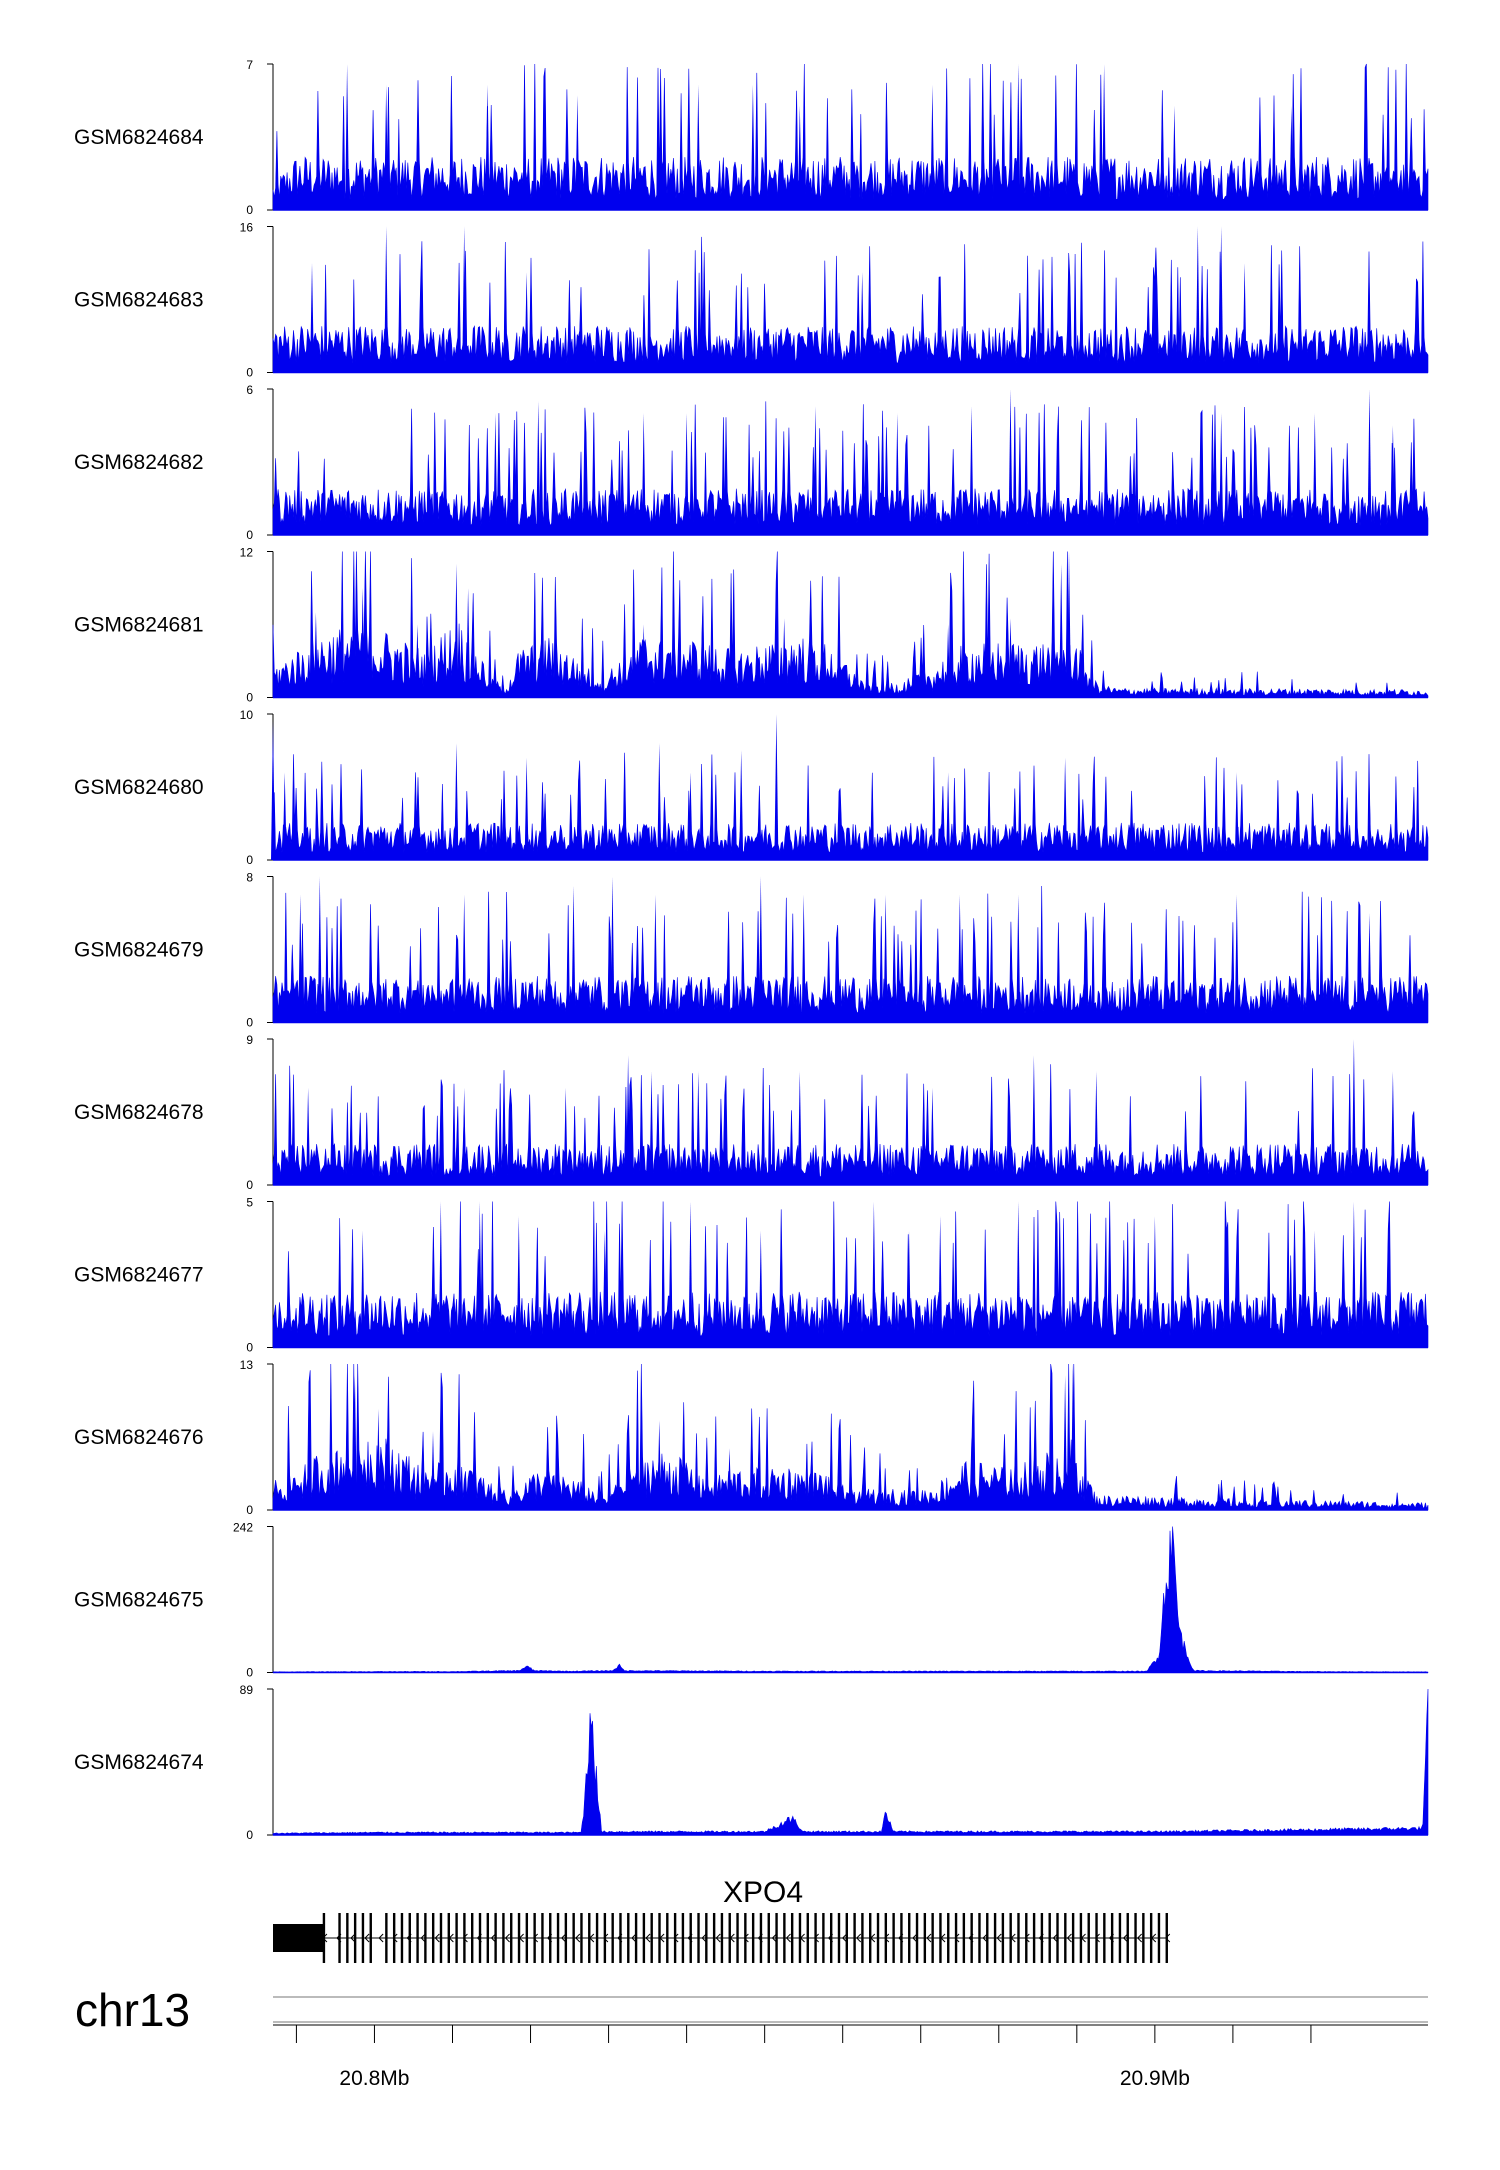  What do you see at coordinates (249, 1203) in the screenshot?
I see `y-tick-label: 5` at bounding box center [249, 1203].